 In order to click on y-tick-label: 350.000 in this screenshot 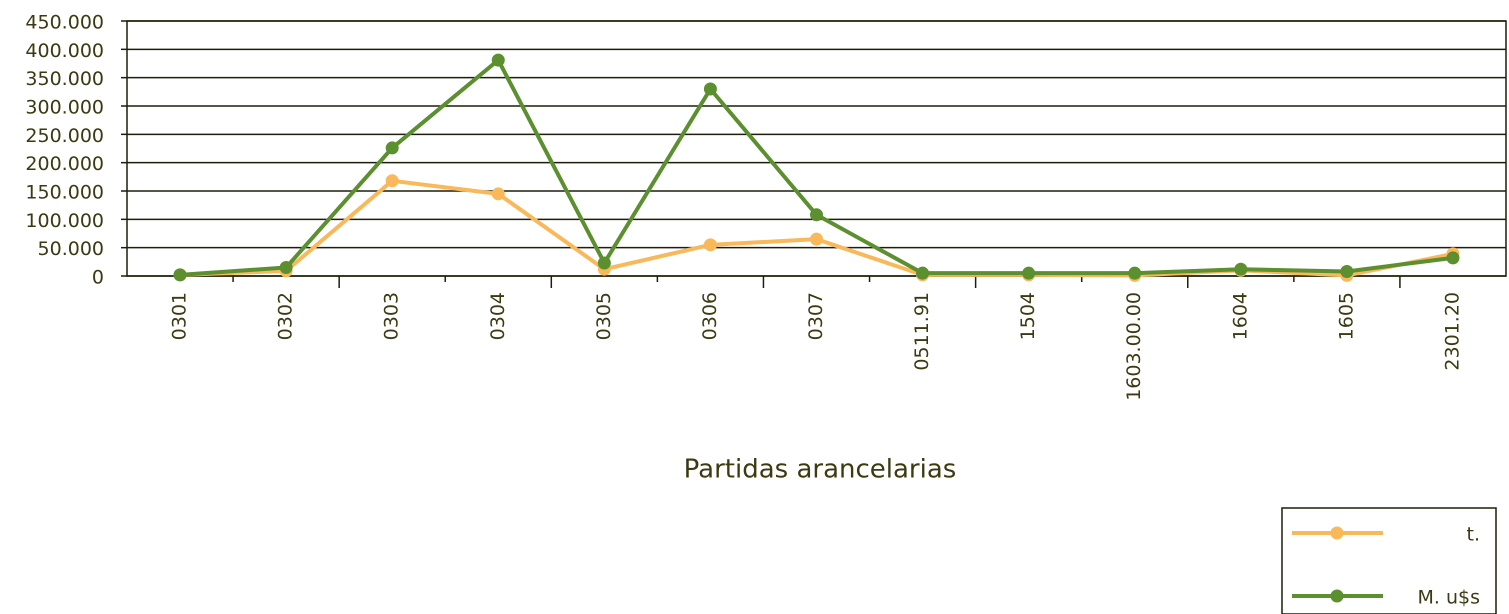, I will do `click(64, 79)`.